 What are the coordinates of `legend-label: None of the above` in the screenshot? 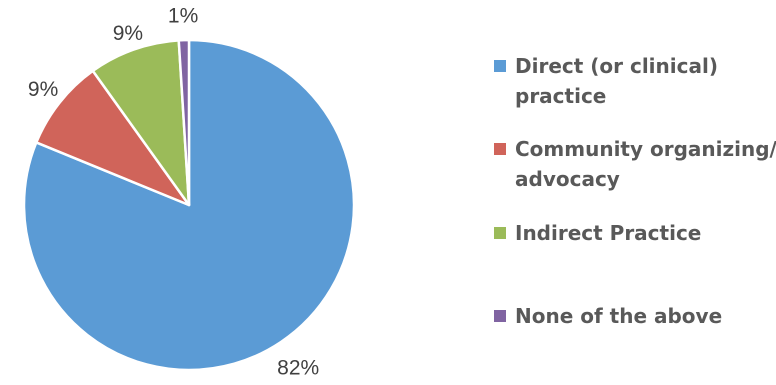 It's located at (618, 316).